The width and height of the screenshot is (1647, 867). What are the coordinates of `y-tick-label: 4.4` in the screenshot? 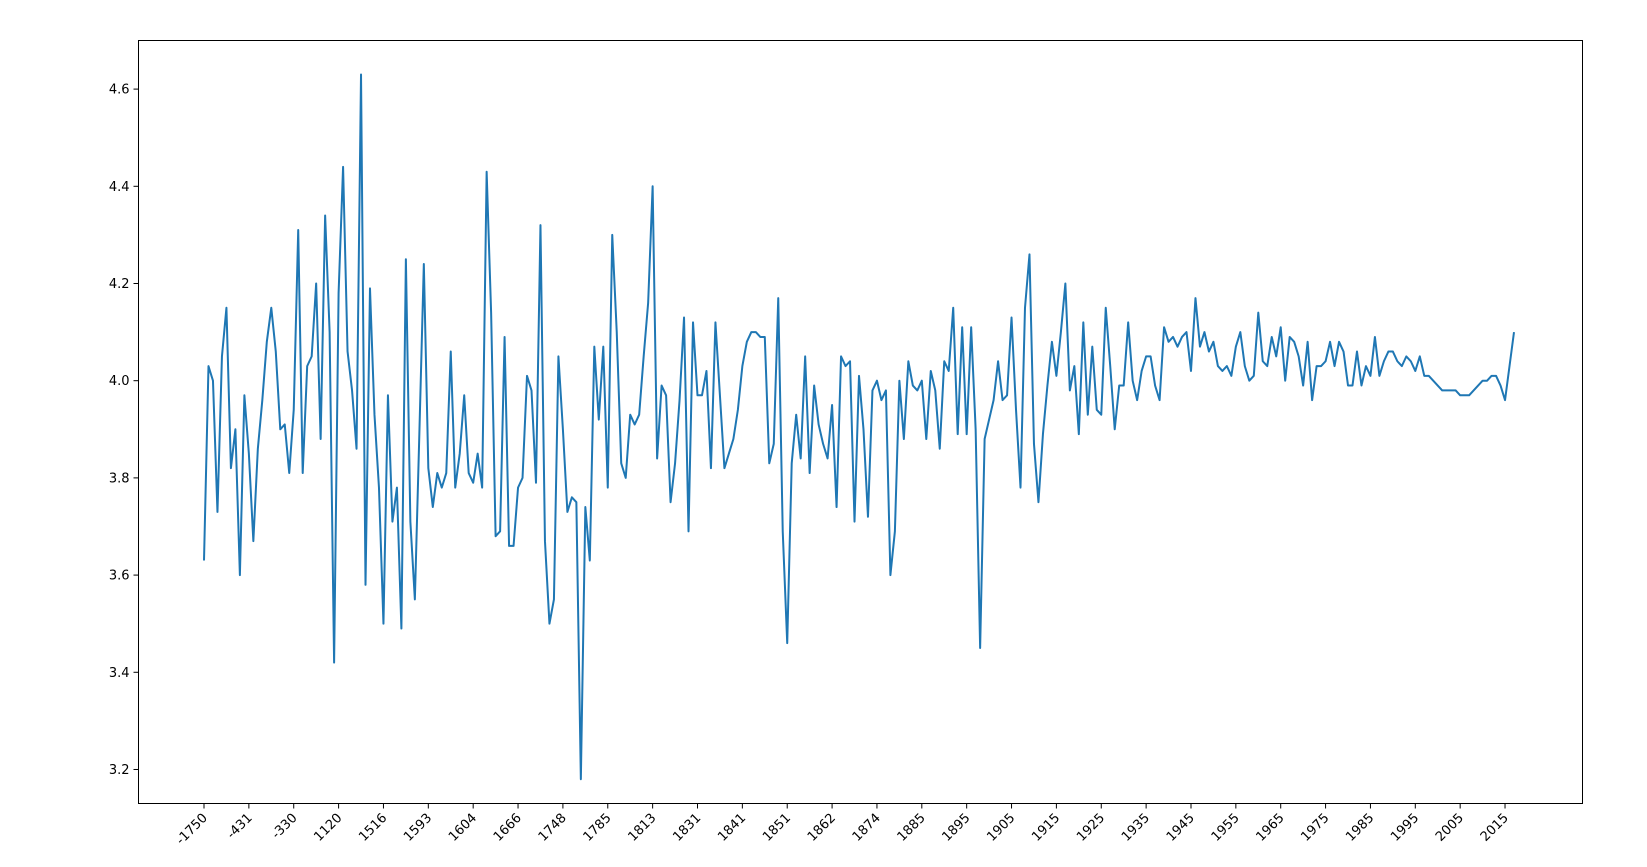 It's located at (119, 187).